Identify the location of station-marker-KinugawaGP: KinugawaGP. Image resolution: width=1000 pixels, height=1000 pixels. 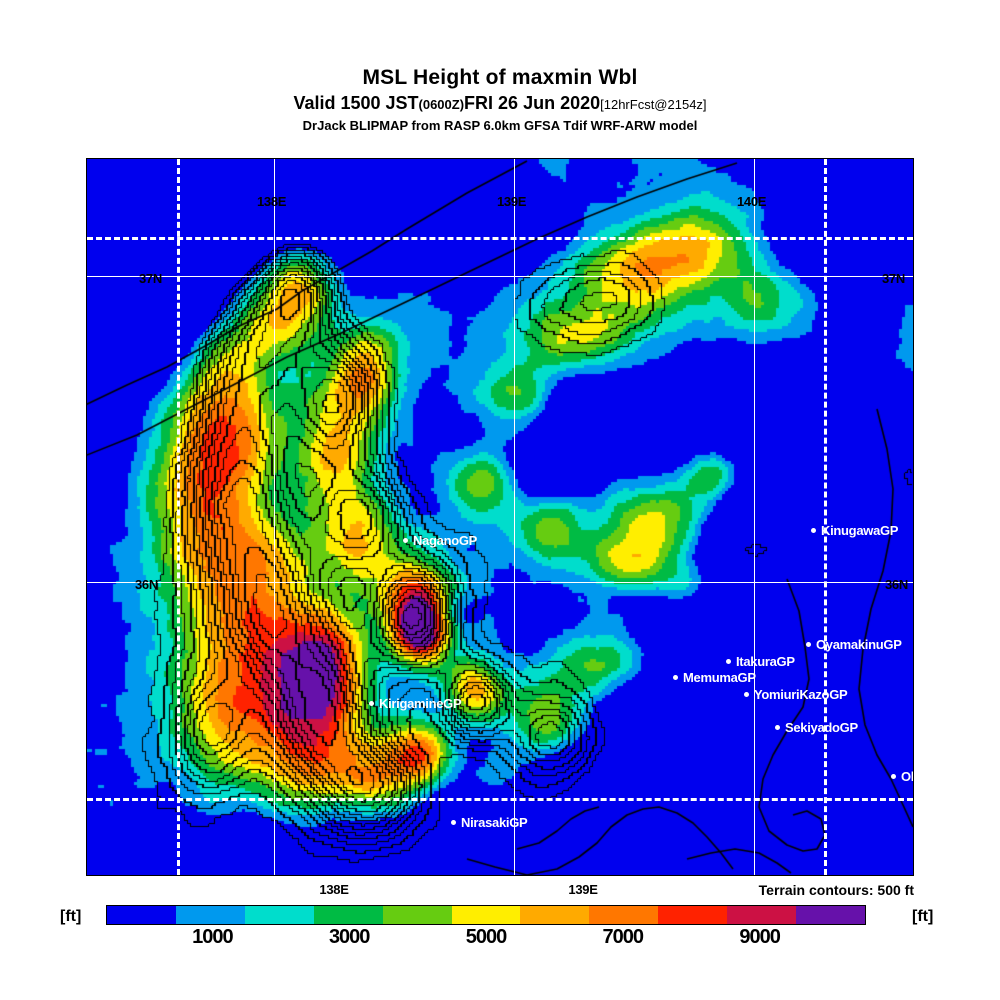
(854, 530).